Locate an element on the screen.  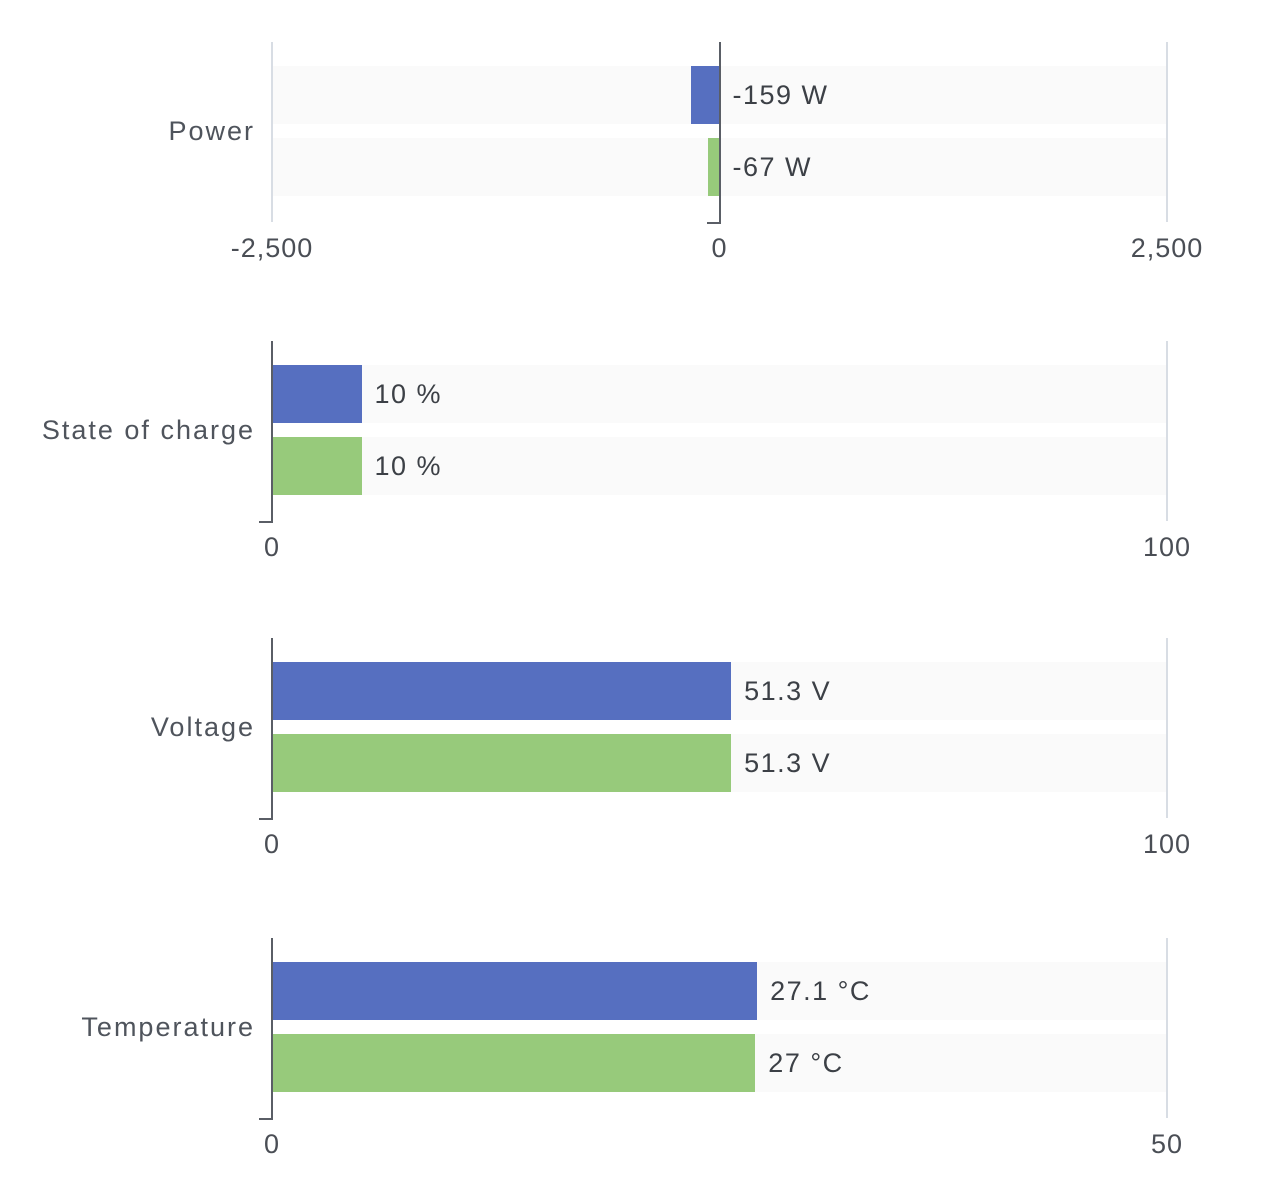
x-tick-label: 50 is located at coordinates (1167, 1144).